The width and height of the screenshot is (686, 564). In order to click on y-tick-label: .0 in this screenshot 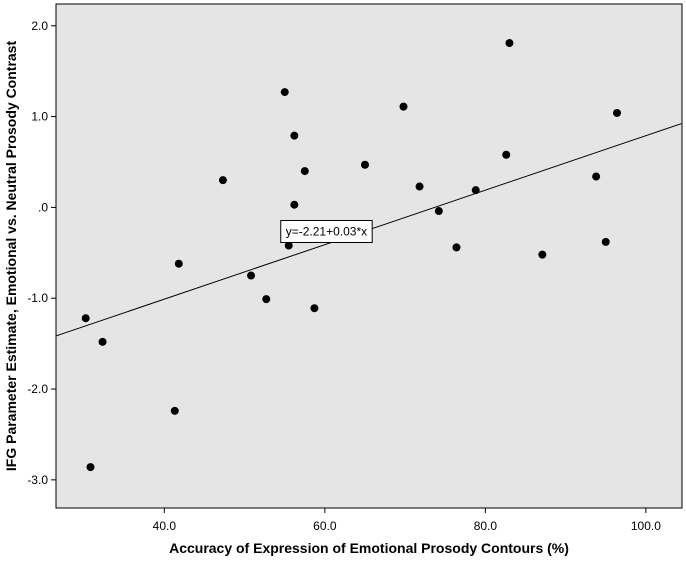, I will do `click(43, 207)`.